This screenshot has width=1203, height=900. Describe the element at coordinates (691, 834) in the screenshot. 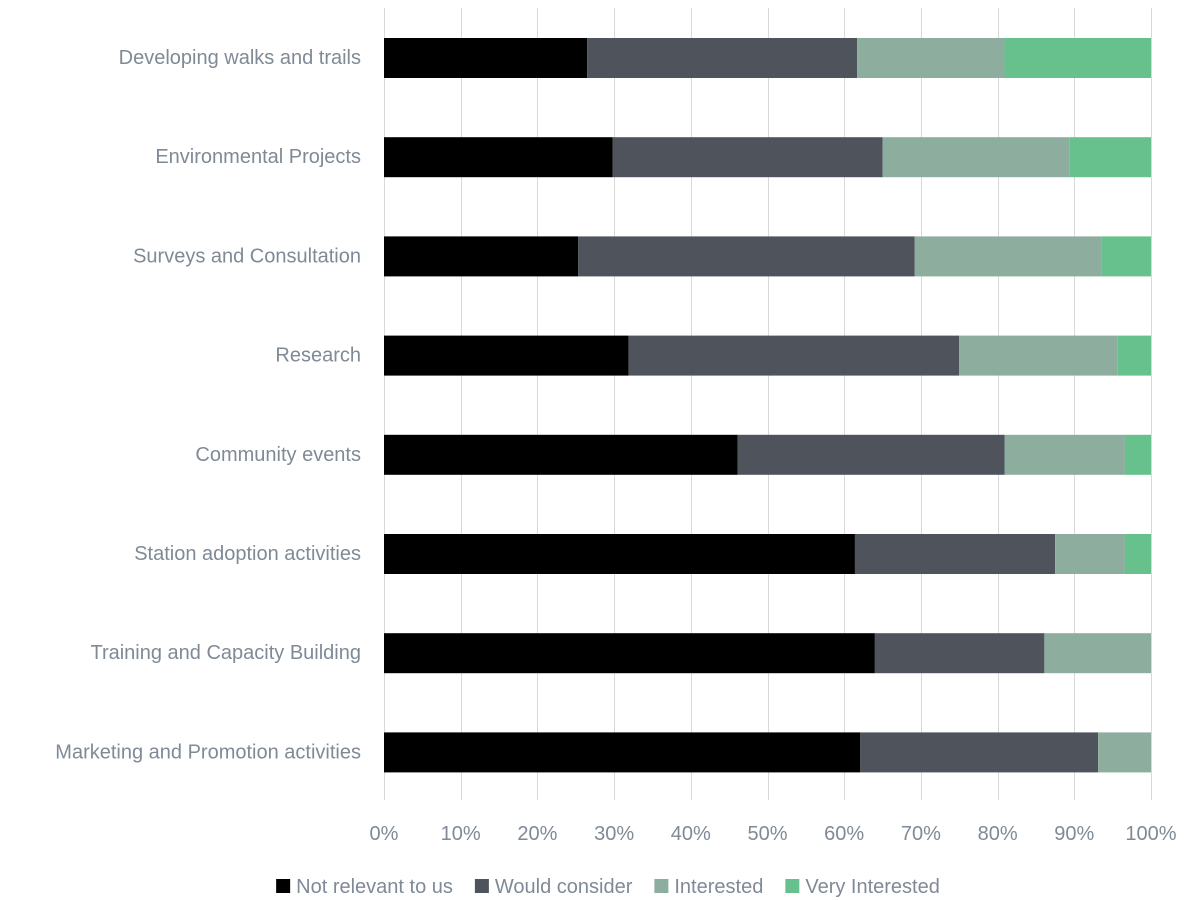

I see `x-tick-label: 40%` at that location.